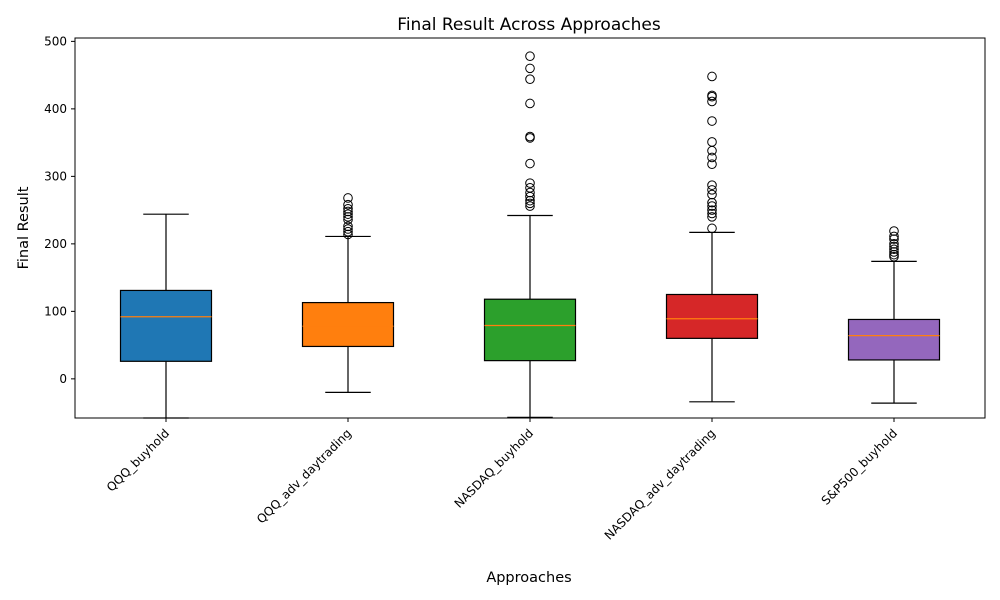  What do you see at coordinates (55, 311) in the screenshot?
I see `y-tick-label: 100` at bounding box center [55, 311].